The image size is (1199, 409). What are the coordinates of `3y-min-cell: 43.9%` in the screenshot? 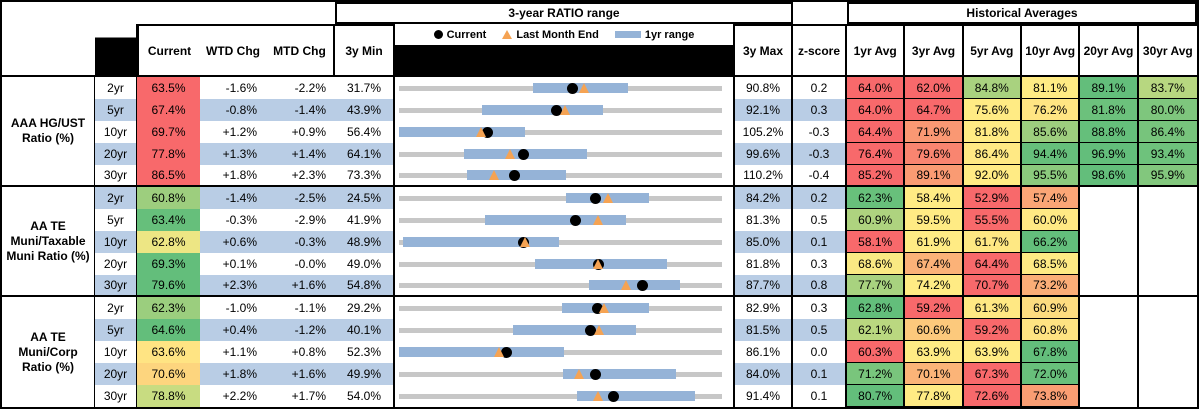 It's located at (365, 110).